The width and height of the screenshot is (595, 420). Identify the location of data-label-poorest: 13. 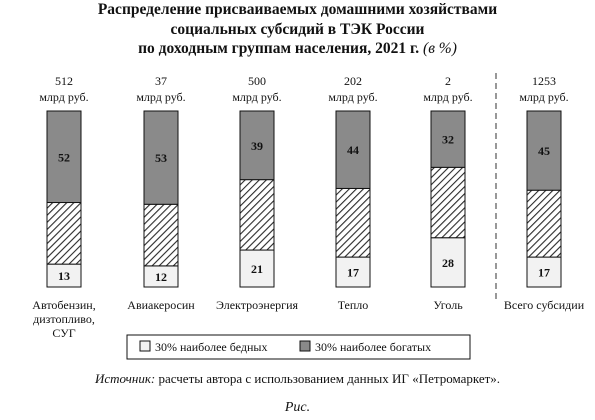
(64, 276).